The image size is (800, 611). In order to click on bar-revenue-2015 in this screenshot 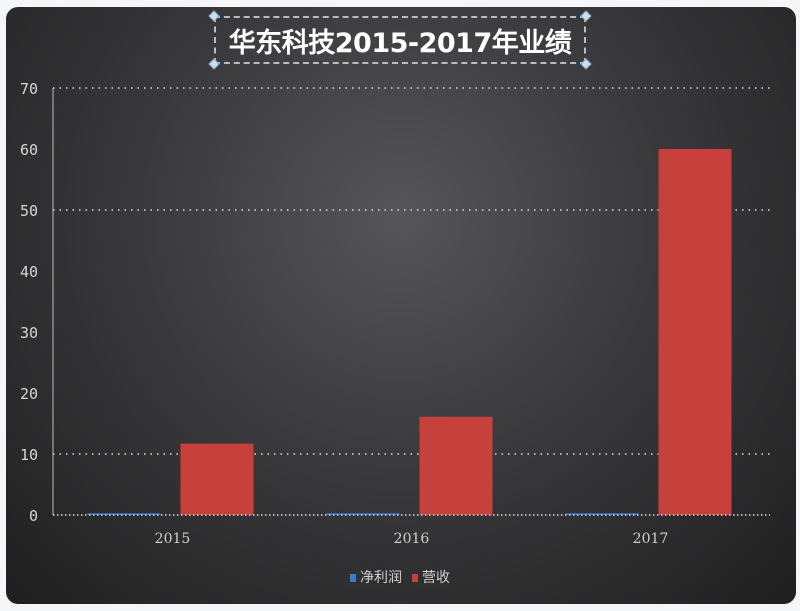, I will do `click(217, 479)`.